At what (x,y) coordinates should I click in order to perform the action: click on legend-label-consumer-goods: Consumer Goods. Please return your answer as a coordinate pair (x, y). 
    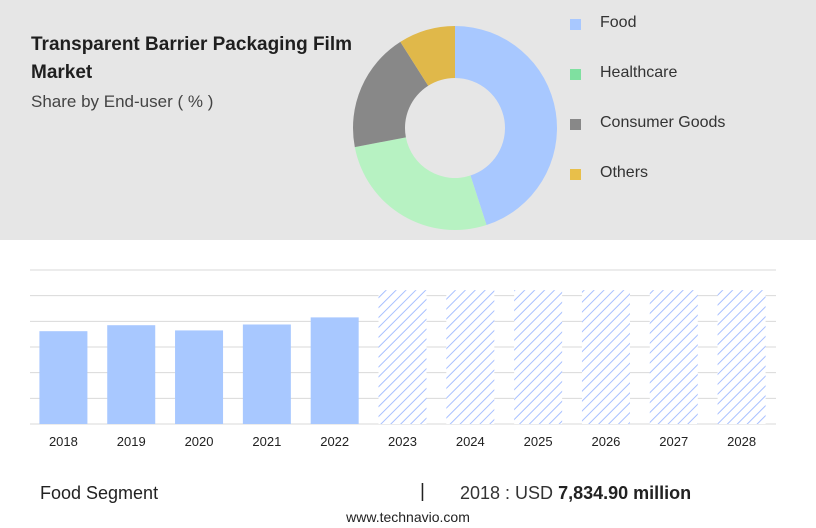
    Looking at the image, I should click on (663, 122).